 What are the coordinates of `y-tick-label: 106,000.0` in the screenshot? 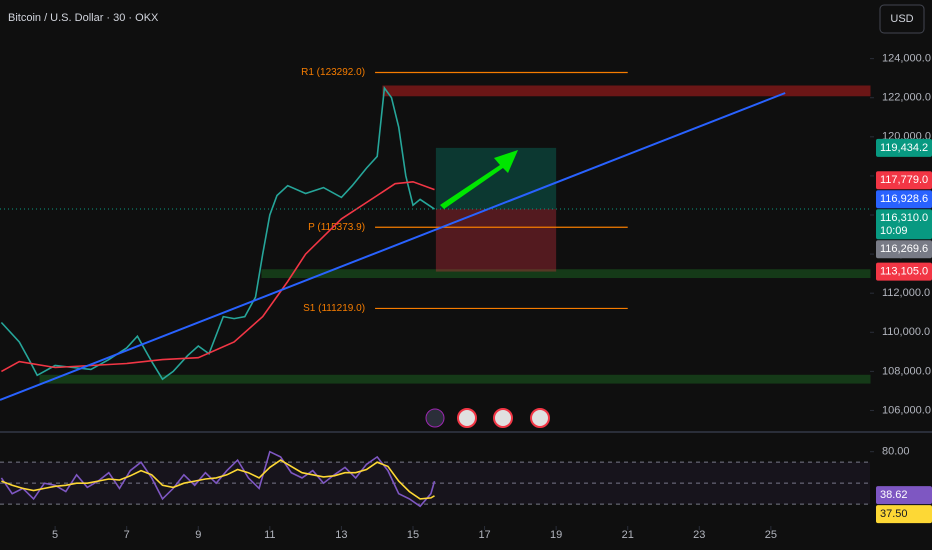 It's located at (906, 410).